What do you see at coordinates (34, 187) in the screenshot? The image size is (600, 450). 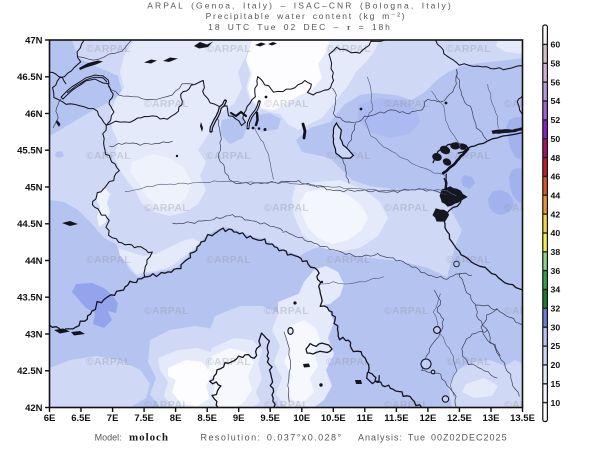 I see `svg-text: 45N` at bounding box center [34, 187].